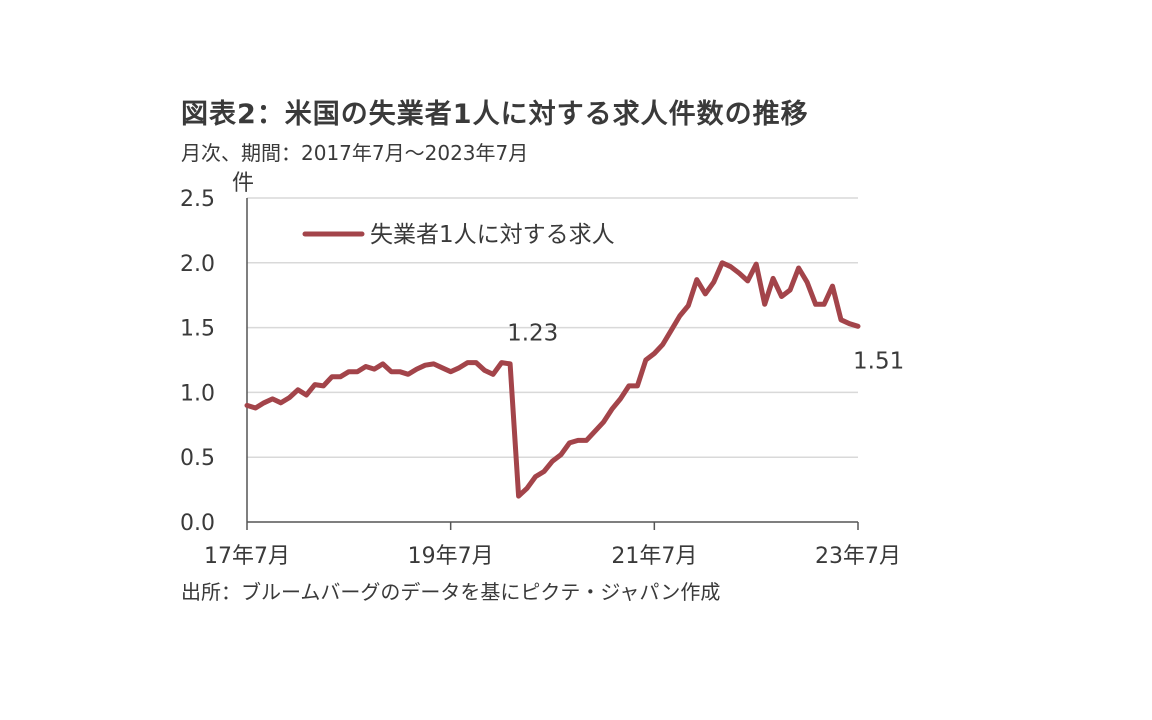  I want to click on y-axis-label: 件, so click(243, 183).